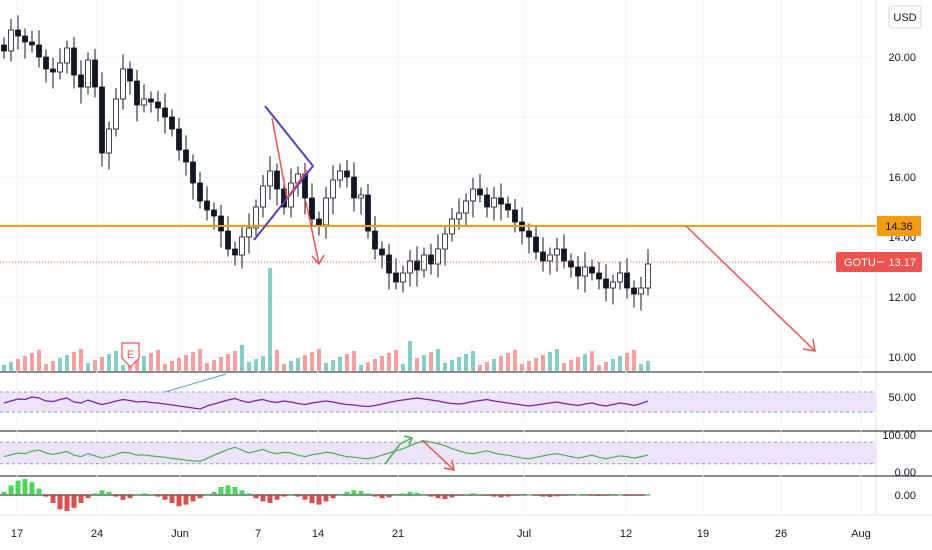 The image size is (932, 550). Describe the element at coordinates (750, 288) in the screenshot. I see `down-arrow-projection` at that location.